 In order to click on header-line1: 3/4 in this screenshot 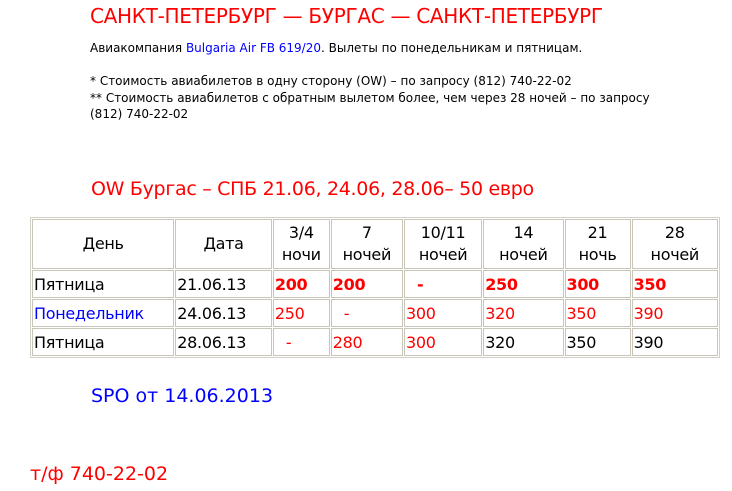, I will do `click(301, 232)`.